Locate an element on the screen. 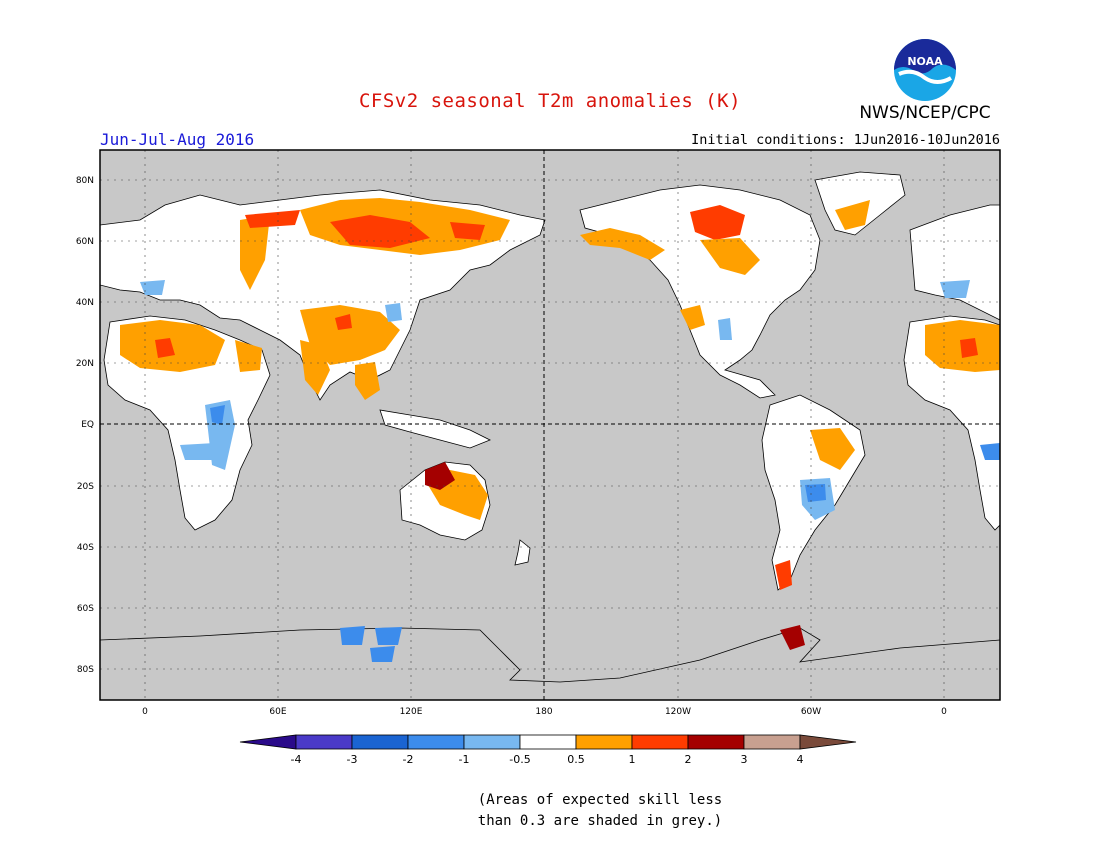 Image resolution: width=1100 pixels, height=850 pixels. central-asia-warm is located at coordinates (350, 335).